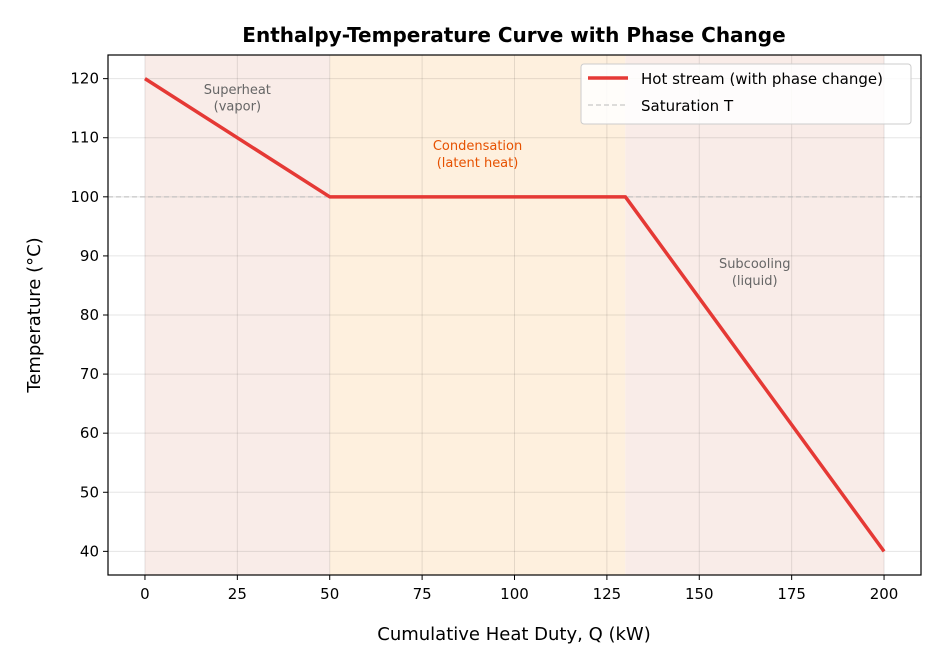  I want to click on annotation-line: (liquid), so click(755, 281).